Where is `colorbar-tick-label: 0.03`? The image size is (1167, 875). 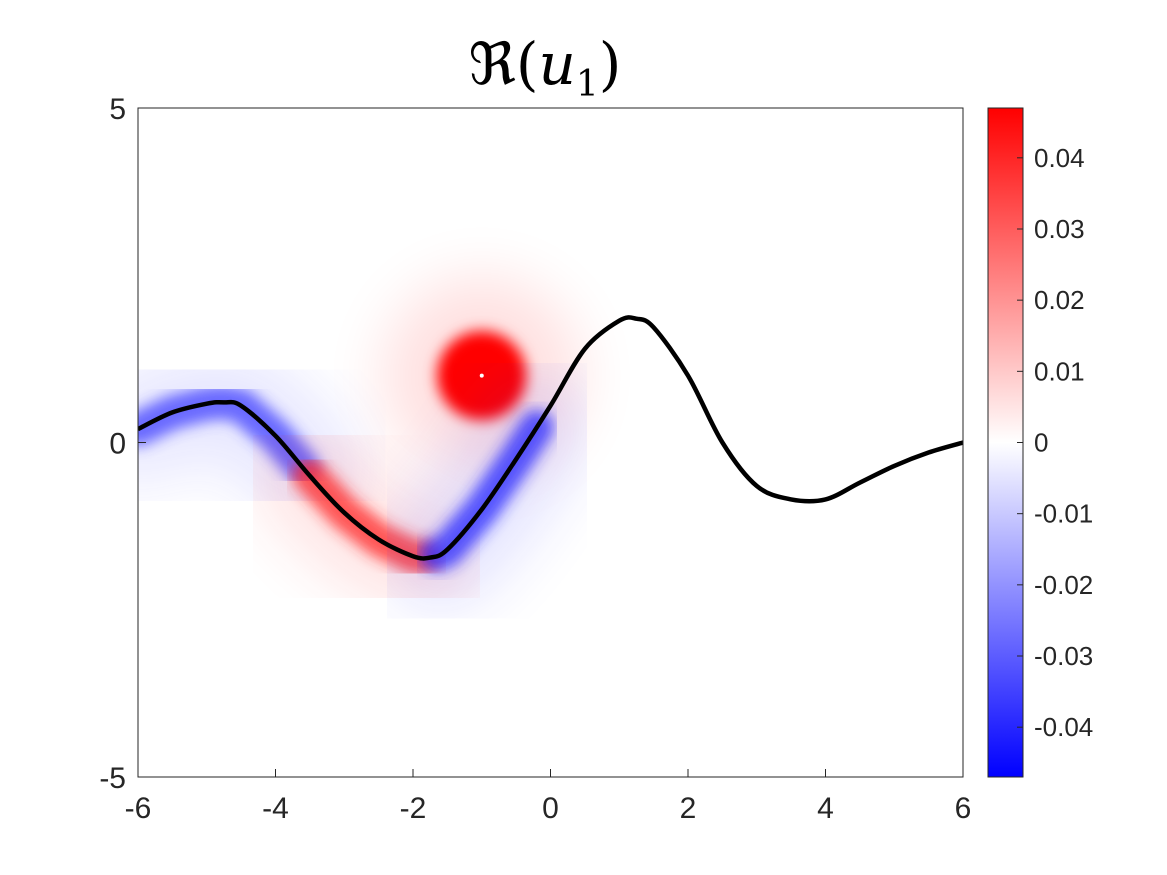
colorbar-tick-label: 0.03 is located at coordinates (1059, 229).